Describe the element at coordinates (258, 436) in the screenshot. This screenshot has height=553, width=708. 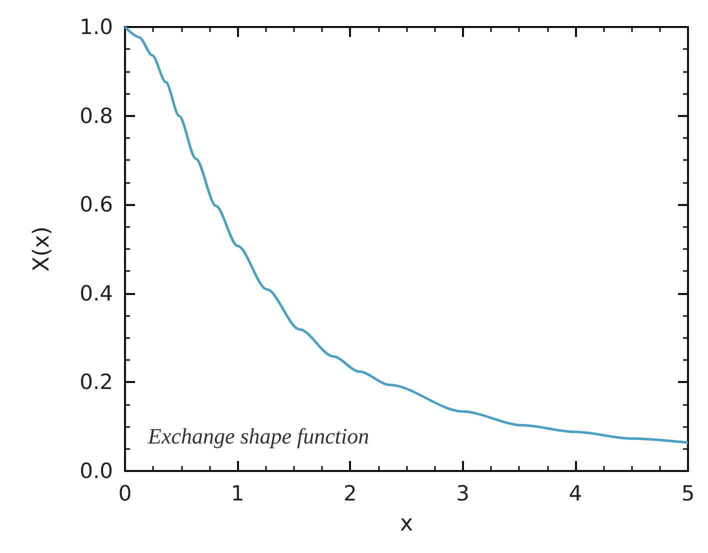
I see `annotation: Exchange shape function` at that location.